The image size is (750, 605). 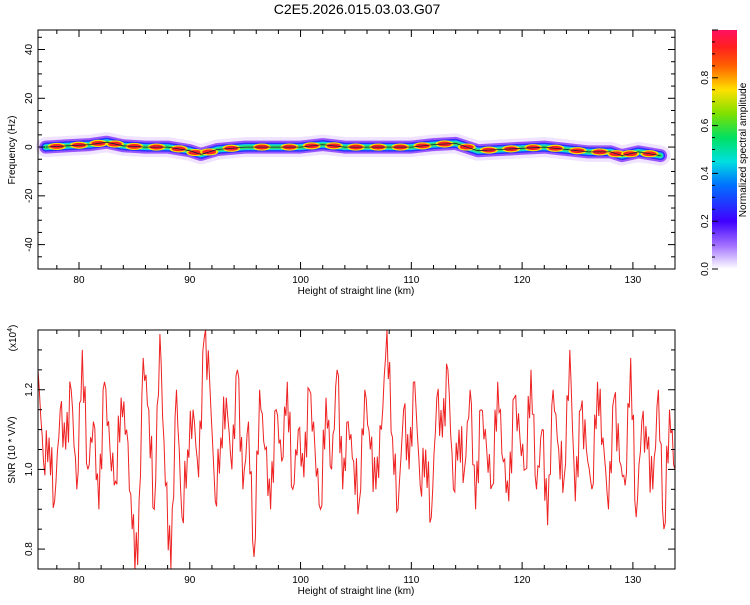 I want to click on snr-y-tick-label: 1.2, so click(x=29, y=389).